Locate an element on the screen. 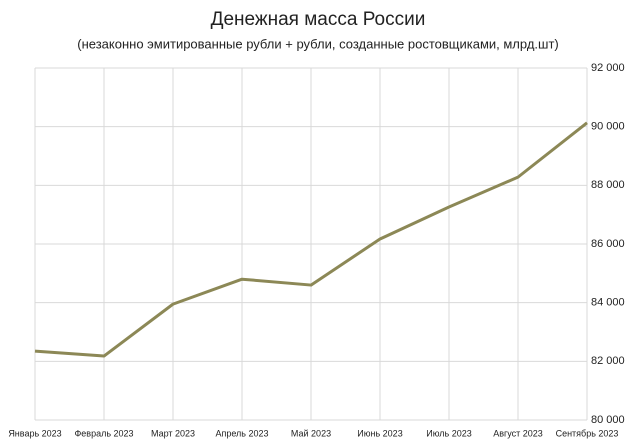 Image resolution: width=636 pixels, height=447 pixels. chart-title: Денежная масса России is located at coordinates (318, 19).